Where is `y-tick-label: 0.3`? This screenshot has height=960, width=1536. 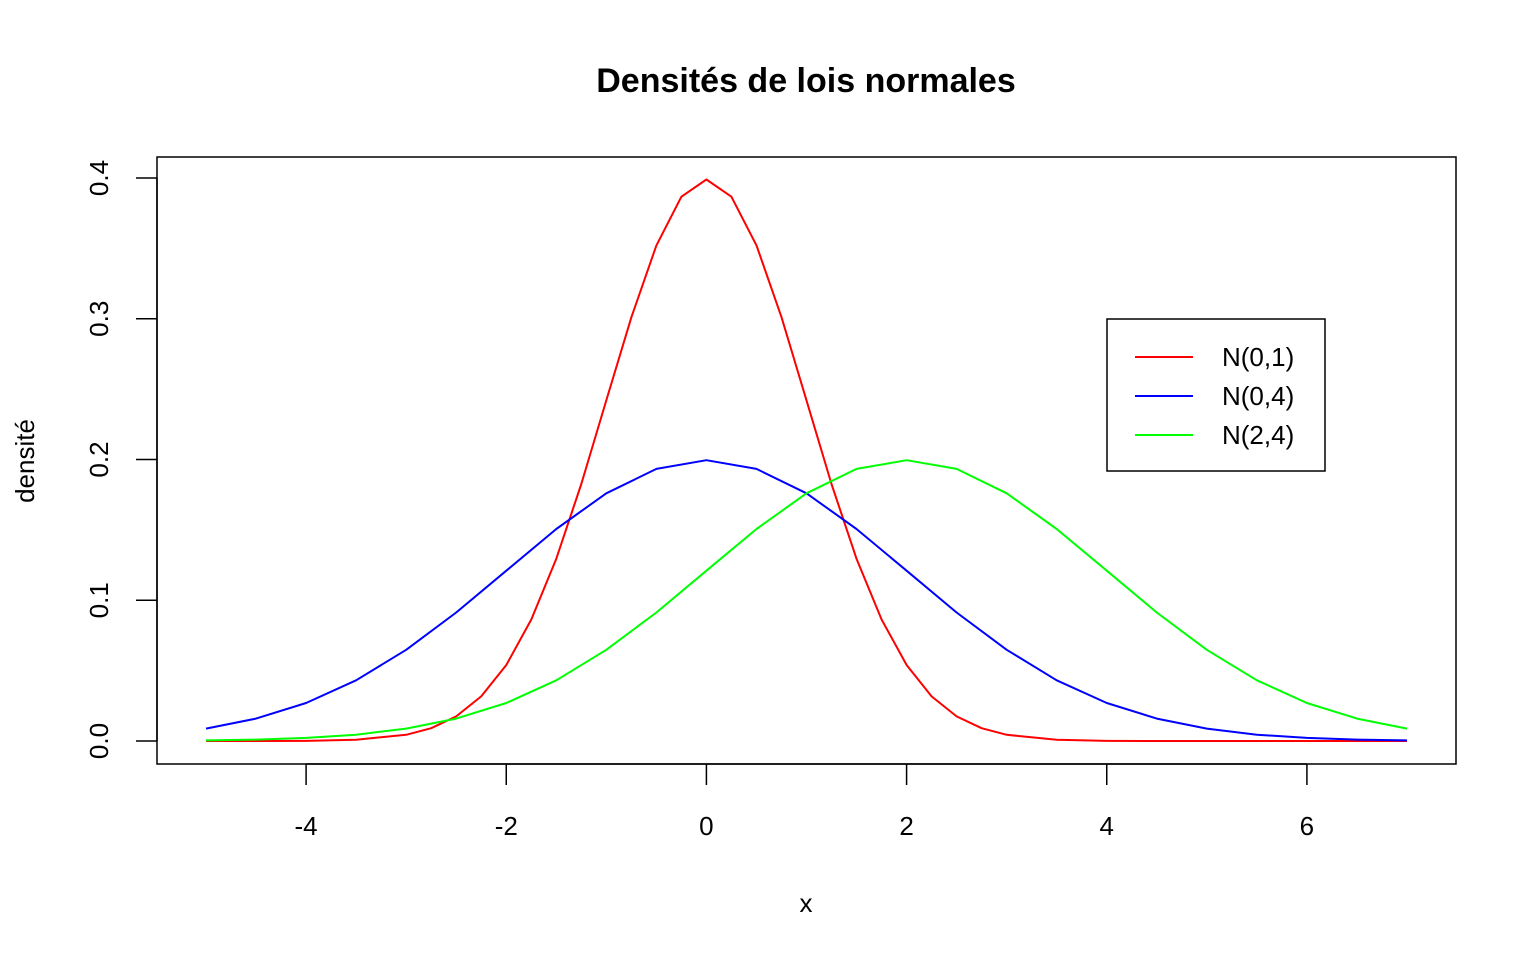 y-tick-label: 0.3 is located at coordinates (99, 319).